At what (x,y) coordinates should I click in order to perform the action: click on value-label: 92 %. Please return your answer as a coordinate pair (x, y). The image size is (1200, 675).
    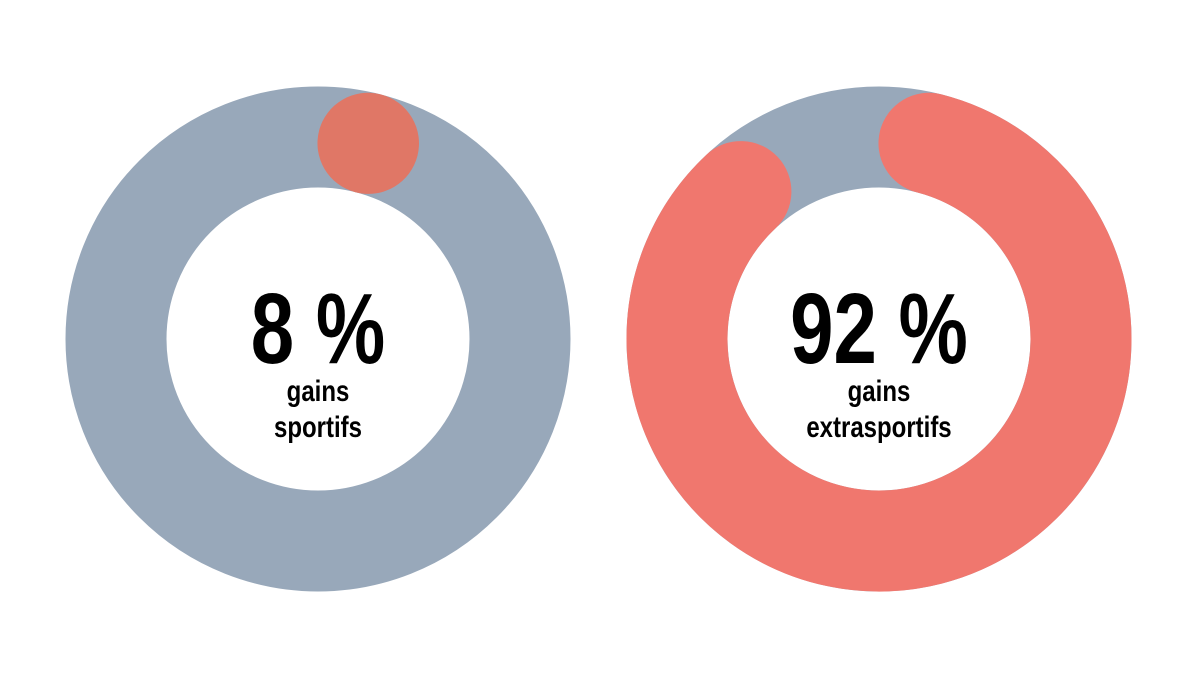
    Looking at the image, I should click on (879, 330).